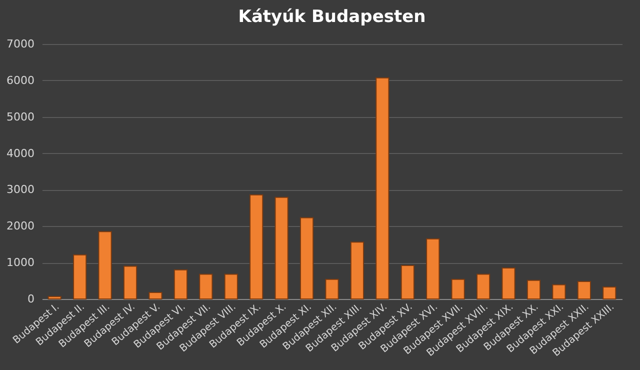  What do you see at coordinates (20, 226) in the screenshot?
I see `y-tick-label: 2000` at bounding box center [20, 226].